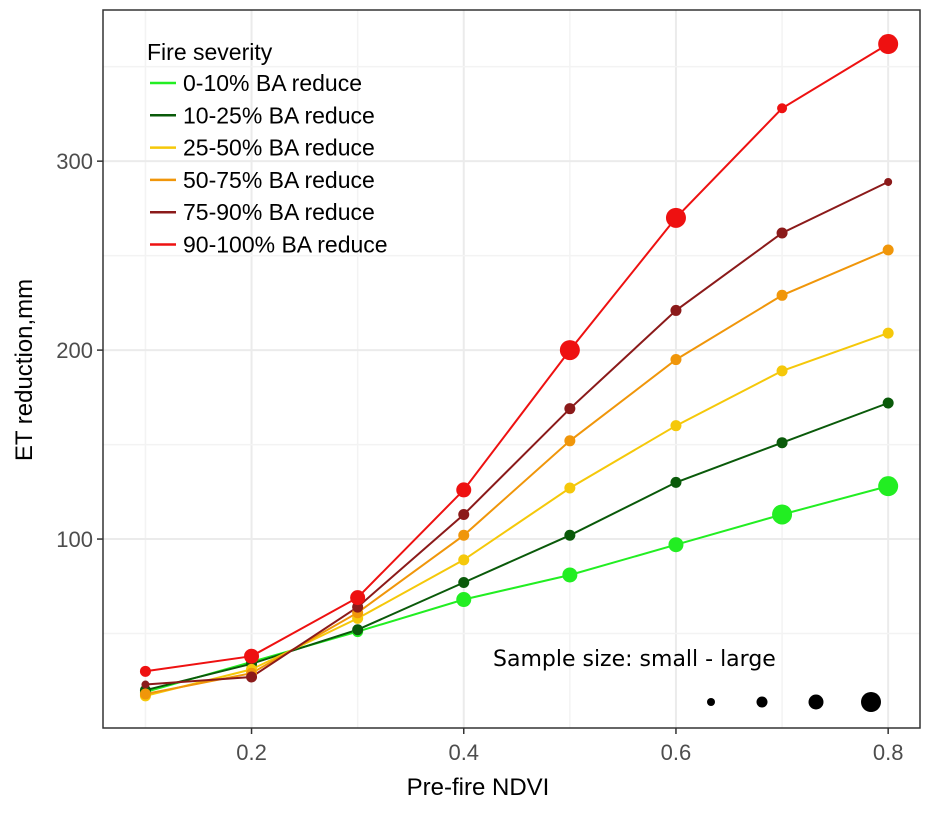  What do you see at coordinates (74, 350) in the screenshot?
I see `y-tick-label: 200` at bounding box center [74, 350].